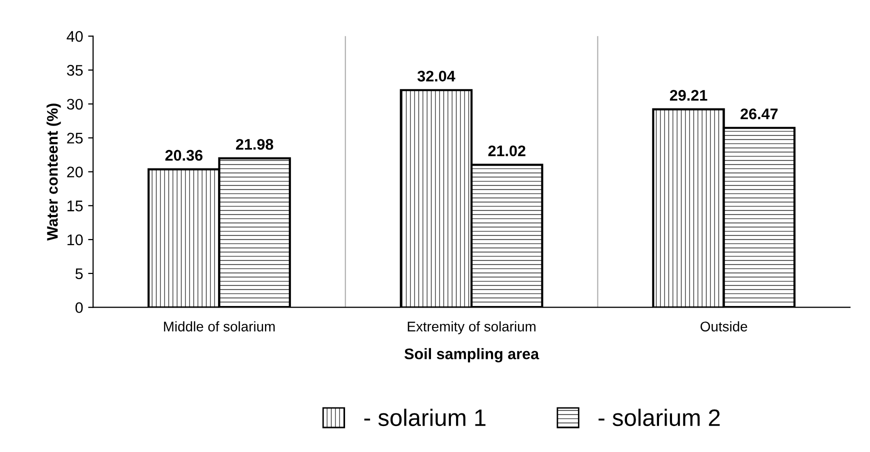  What do you see at coordinates (219, 326) in the screenshot?
I see `x-tick-label: Middle of solarium` at bounding box center [219, 326].